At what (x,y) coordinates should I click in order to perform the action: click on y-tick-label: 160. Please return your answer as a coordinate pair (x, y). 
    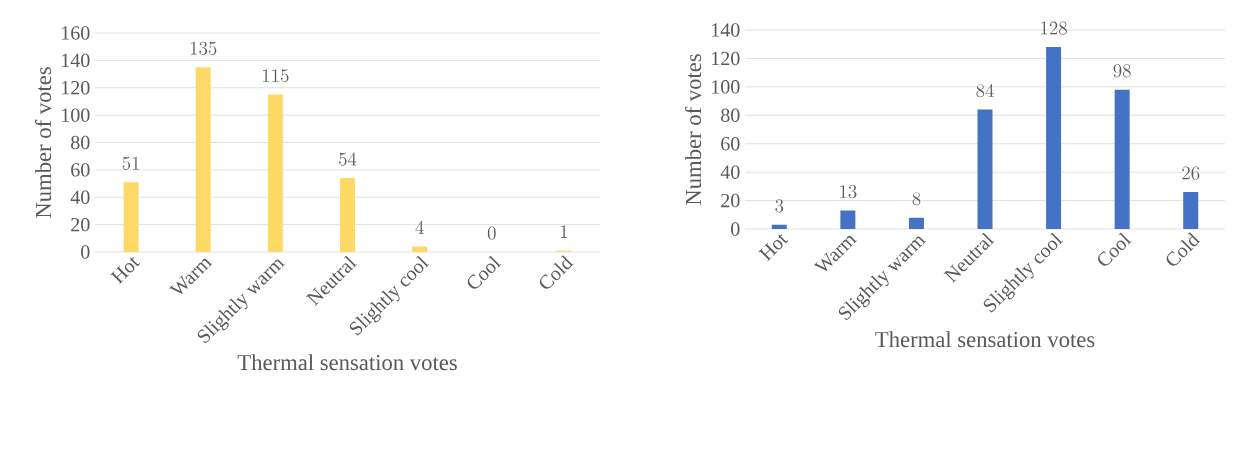
    Looking at the image, I should click on (76, 33).